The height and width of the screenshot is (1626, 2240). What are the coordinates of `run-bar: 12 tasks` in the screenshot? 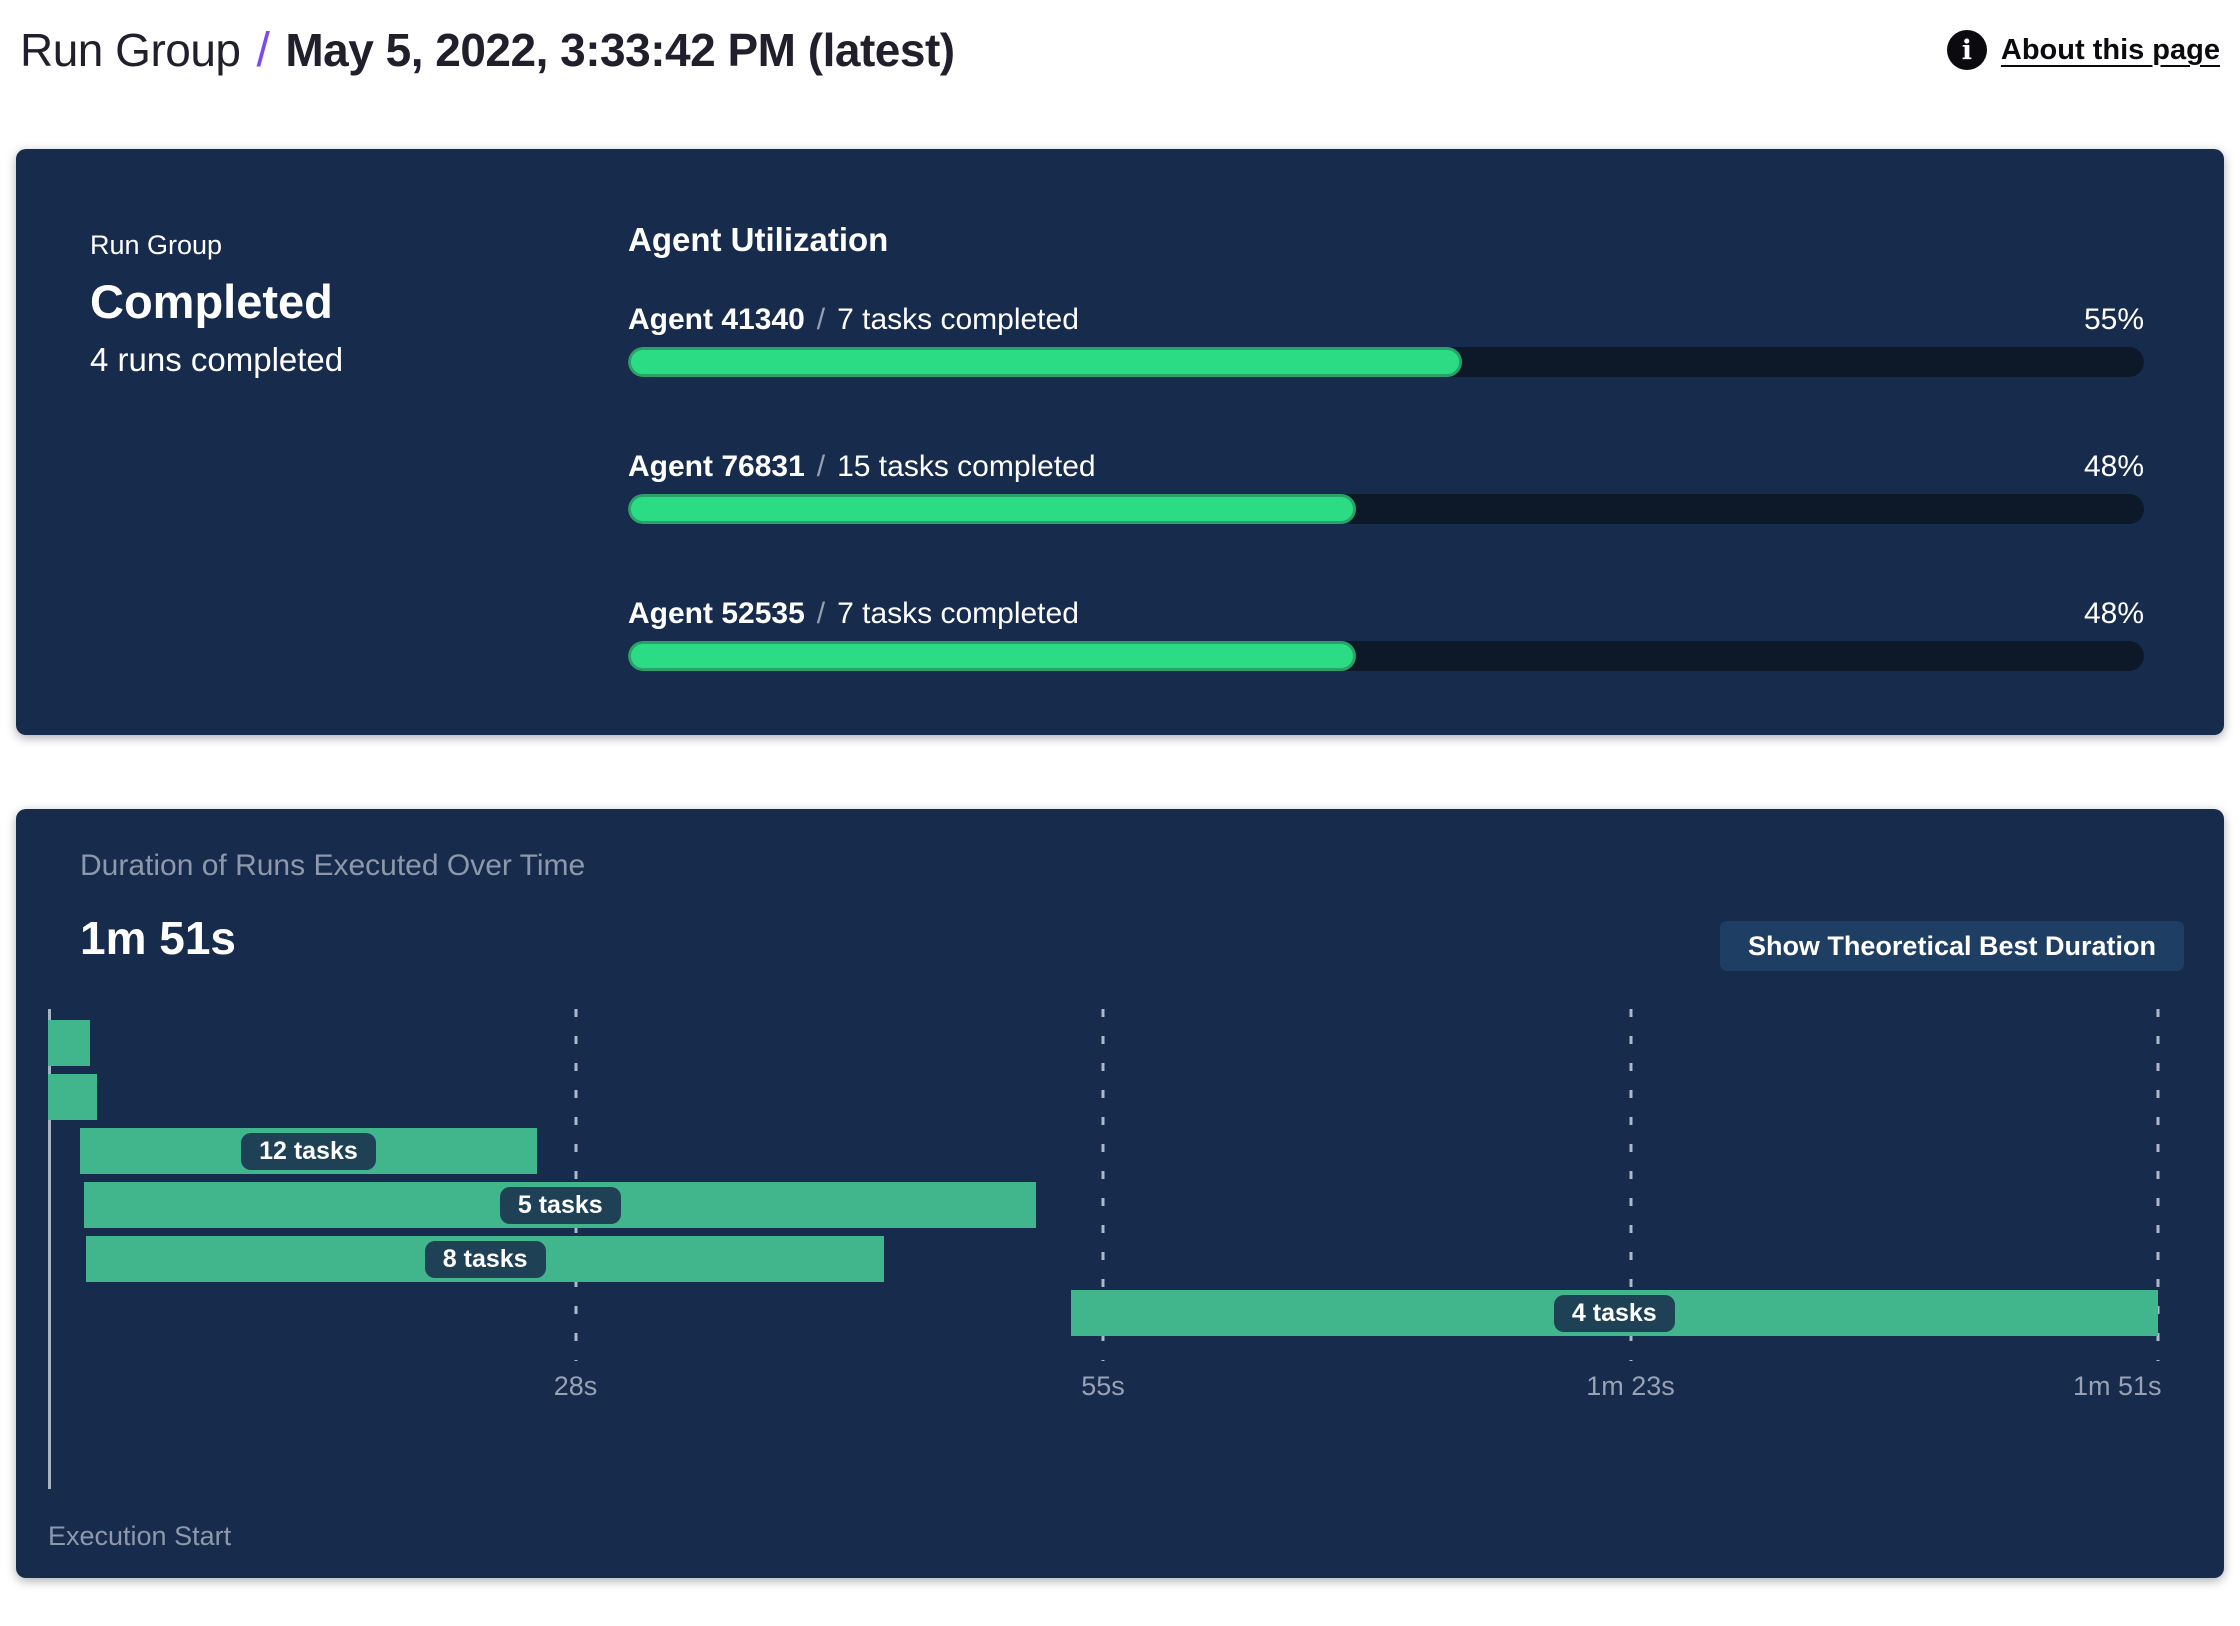 It's located at (308, 1151).